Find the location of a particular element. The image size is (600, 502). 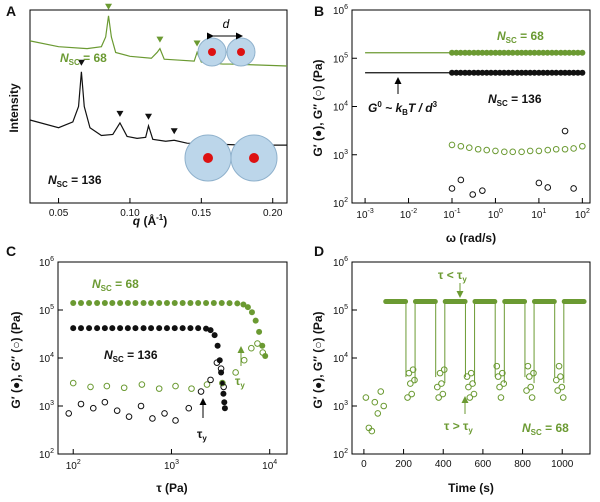

panel-c-y-tick-label: 10³ is located at coordinates (46, 406).